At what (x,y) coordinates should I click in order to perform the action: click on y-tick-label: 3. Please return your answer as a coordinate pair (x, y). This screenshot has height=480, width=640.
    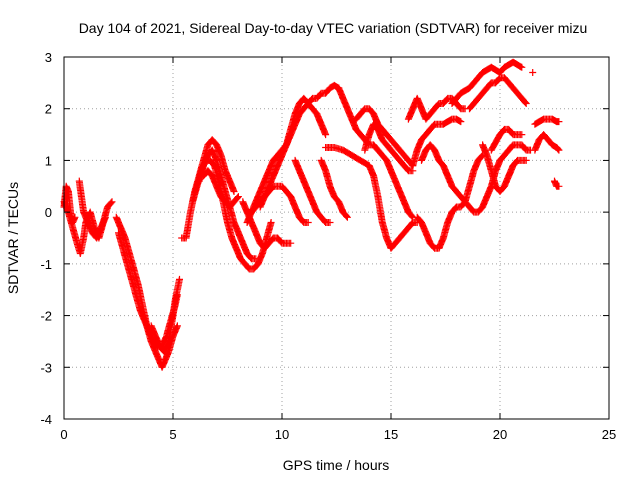
    Looking at the image, I should click on (48, 57).